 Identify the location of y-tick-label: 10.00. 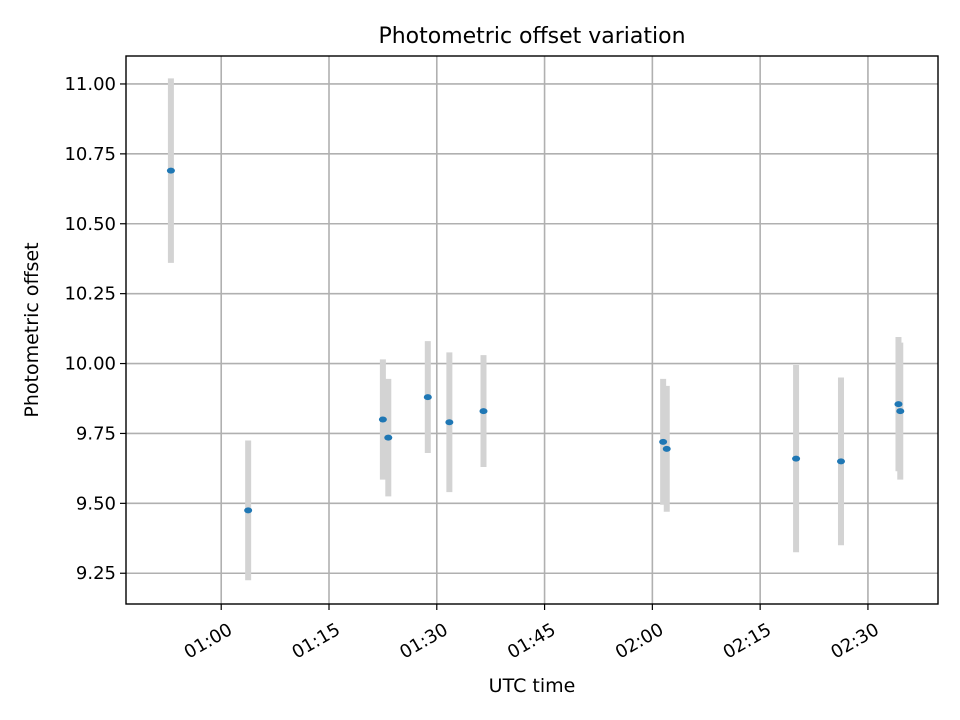
(90, 364).